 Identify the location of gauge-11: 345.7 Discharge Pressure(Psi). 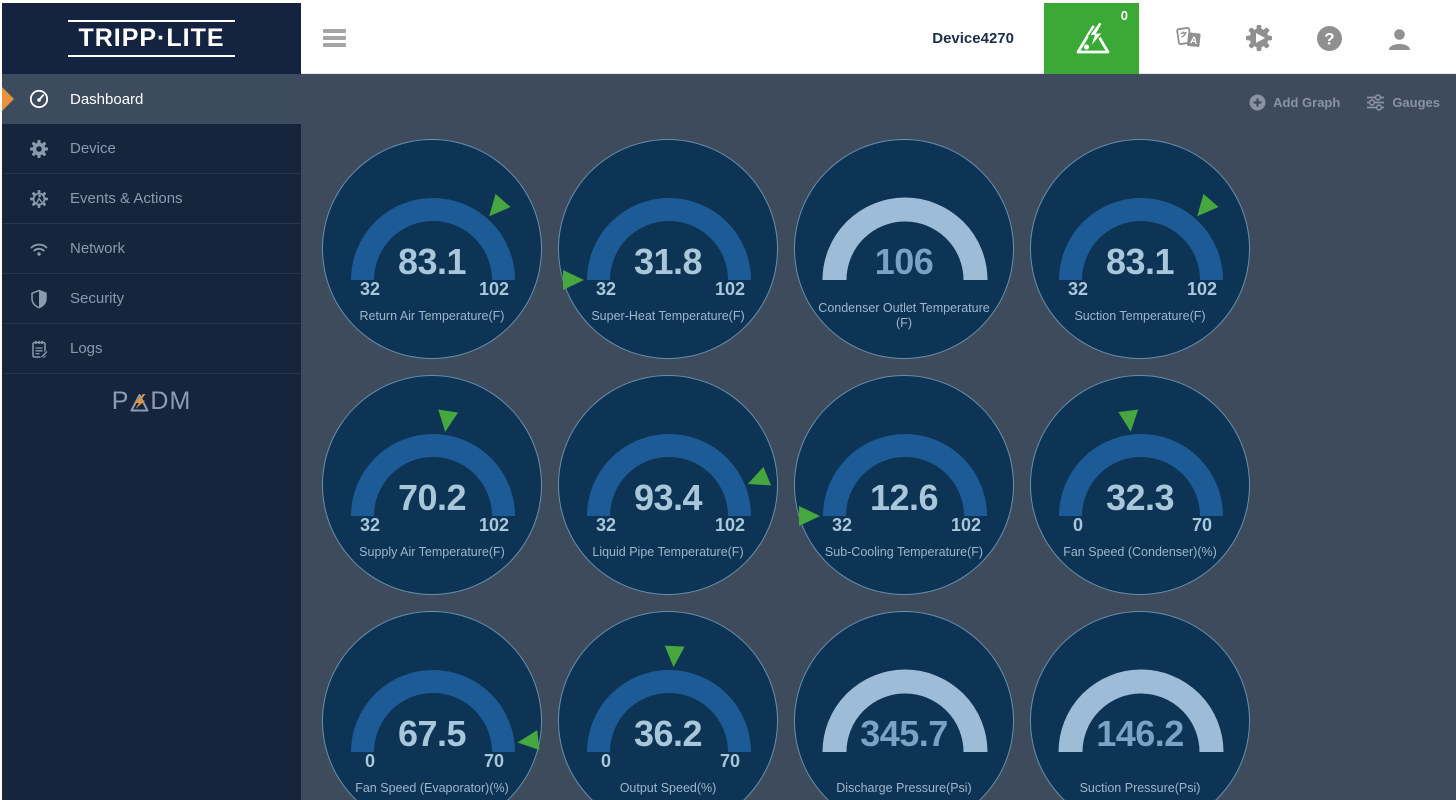
(904, 705).